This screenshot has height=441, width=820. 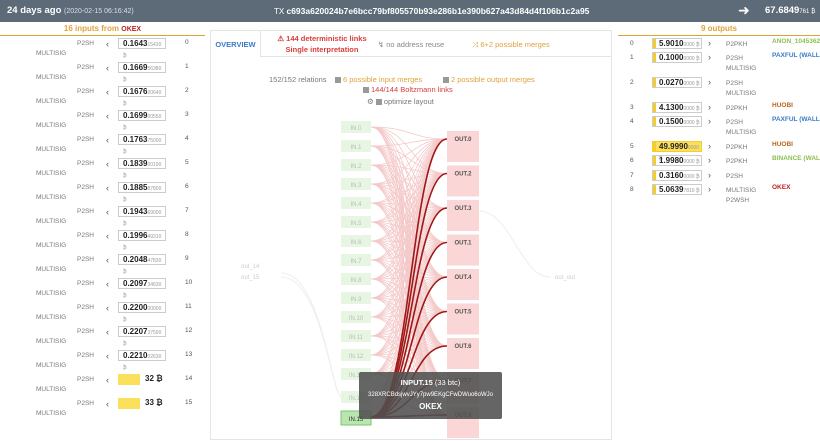 What do you see at coordinates (356, 355) in the screenshot?
I see `input-node: IN.12` at bounding box center [356, 355].